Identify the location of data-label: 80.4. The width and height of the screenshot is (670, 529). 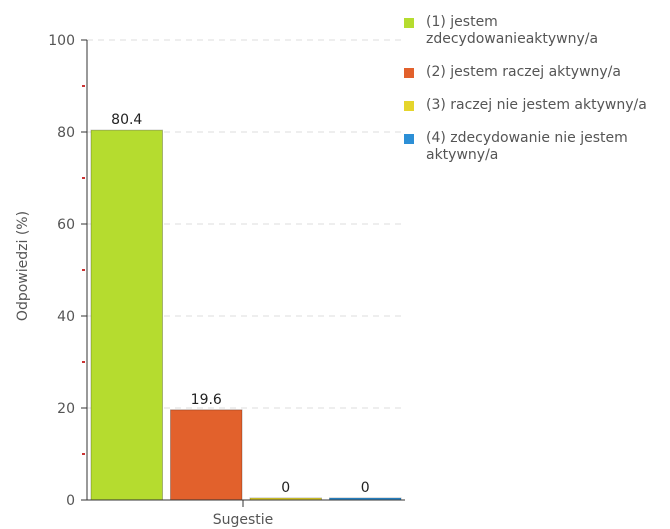
(126, 120).